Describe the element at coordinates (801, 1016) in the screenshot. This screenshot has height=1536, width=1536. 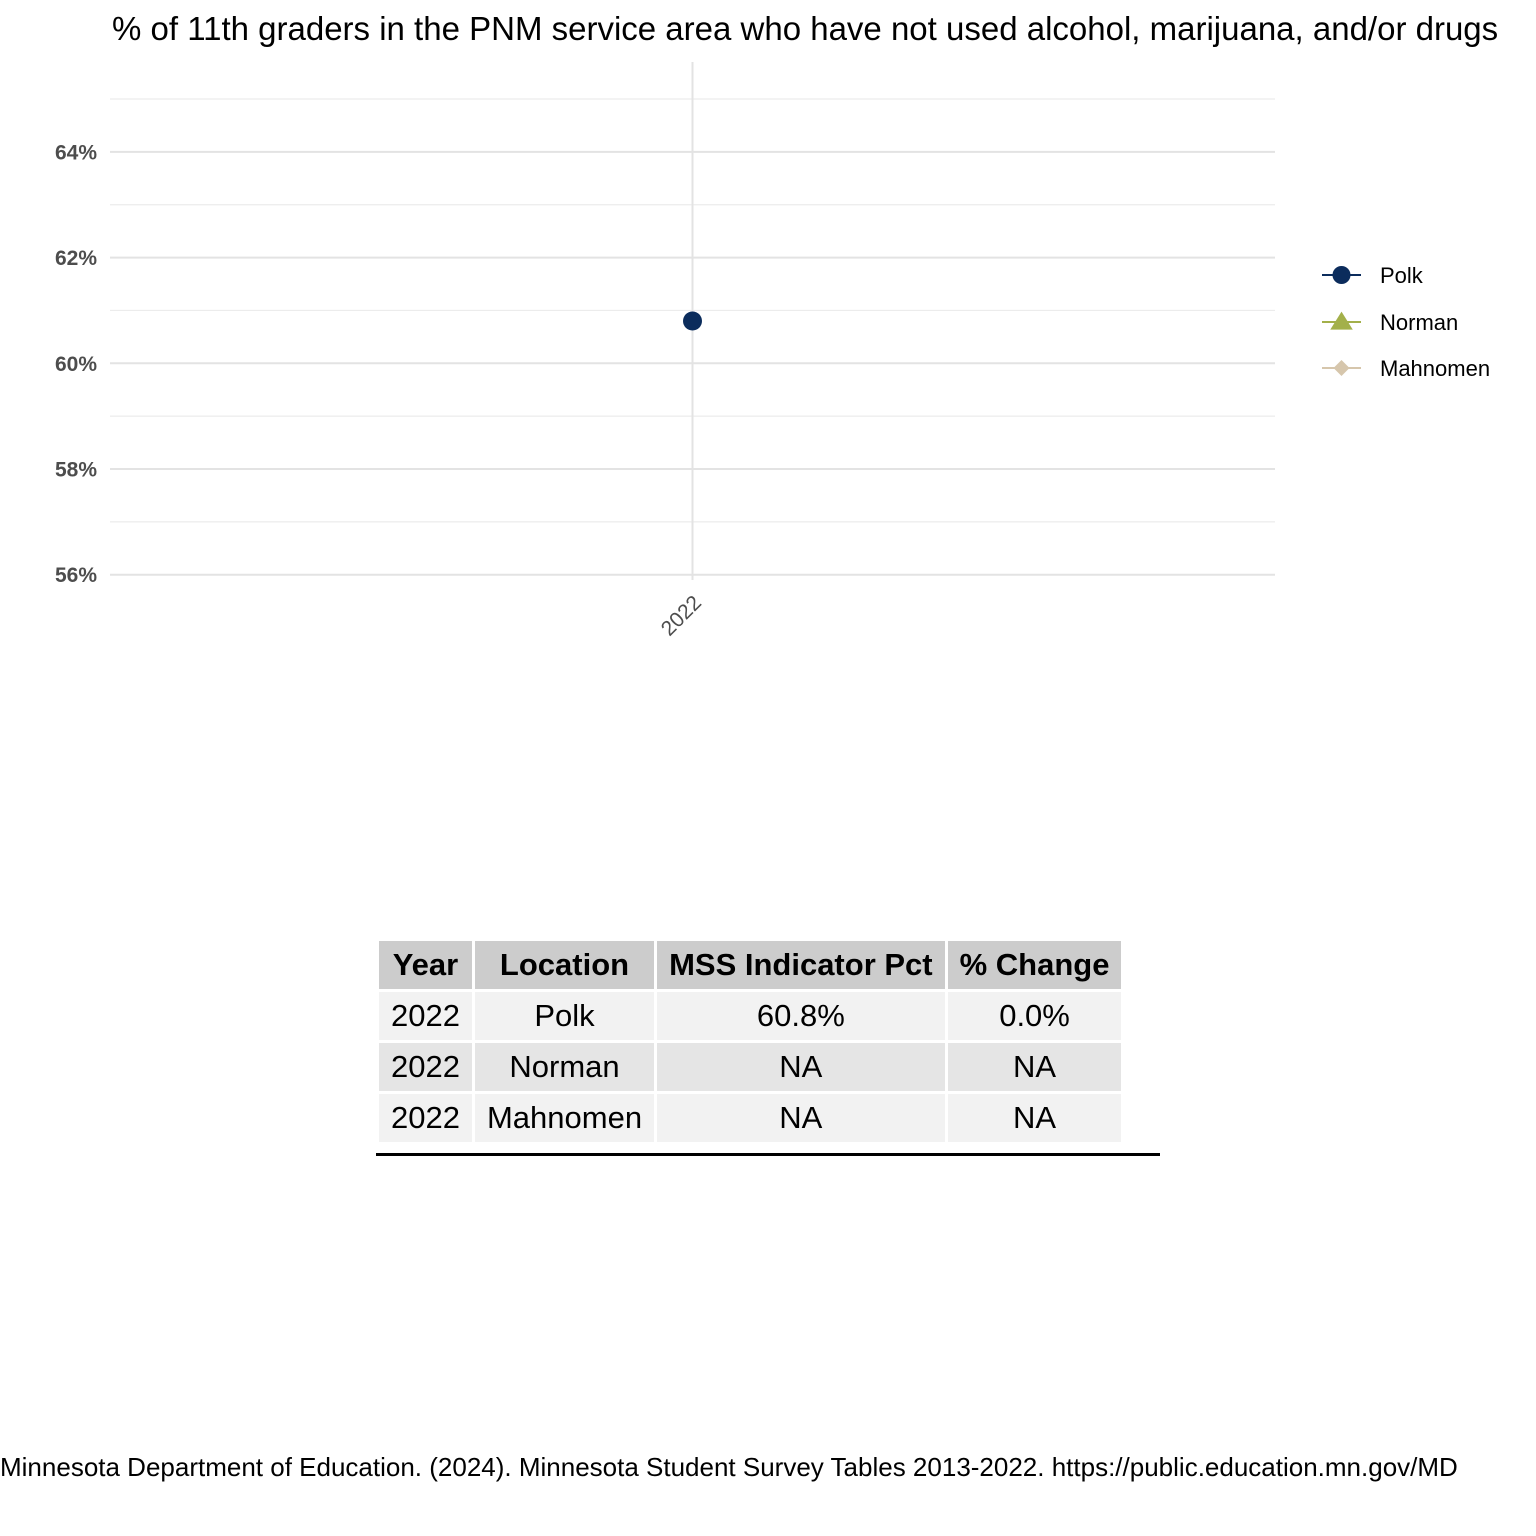
I see `table-cell: 60.8%` at that location.